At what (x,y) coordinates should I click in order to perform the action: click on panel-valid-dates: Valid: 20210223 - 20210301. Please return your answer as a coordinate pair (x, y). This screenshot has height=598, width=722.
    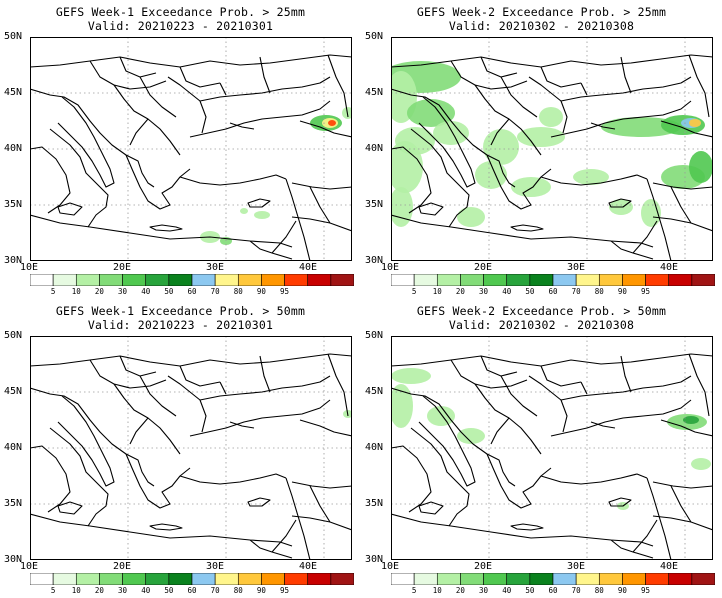
    Looking at the image, I should click on (180, 325).